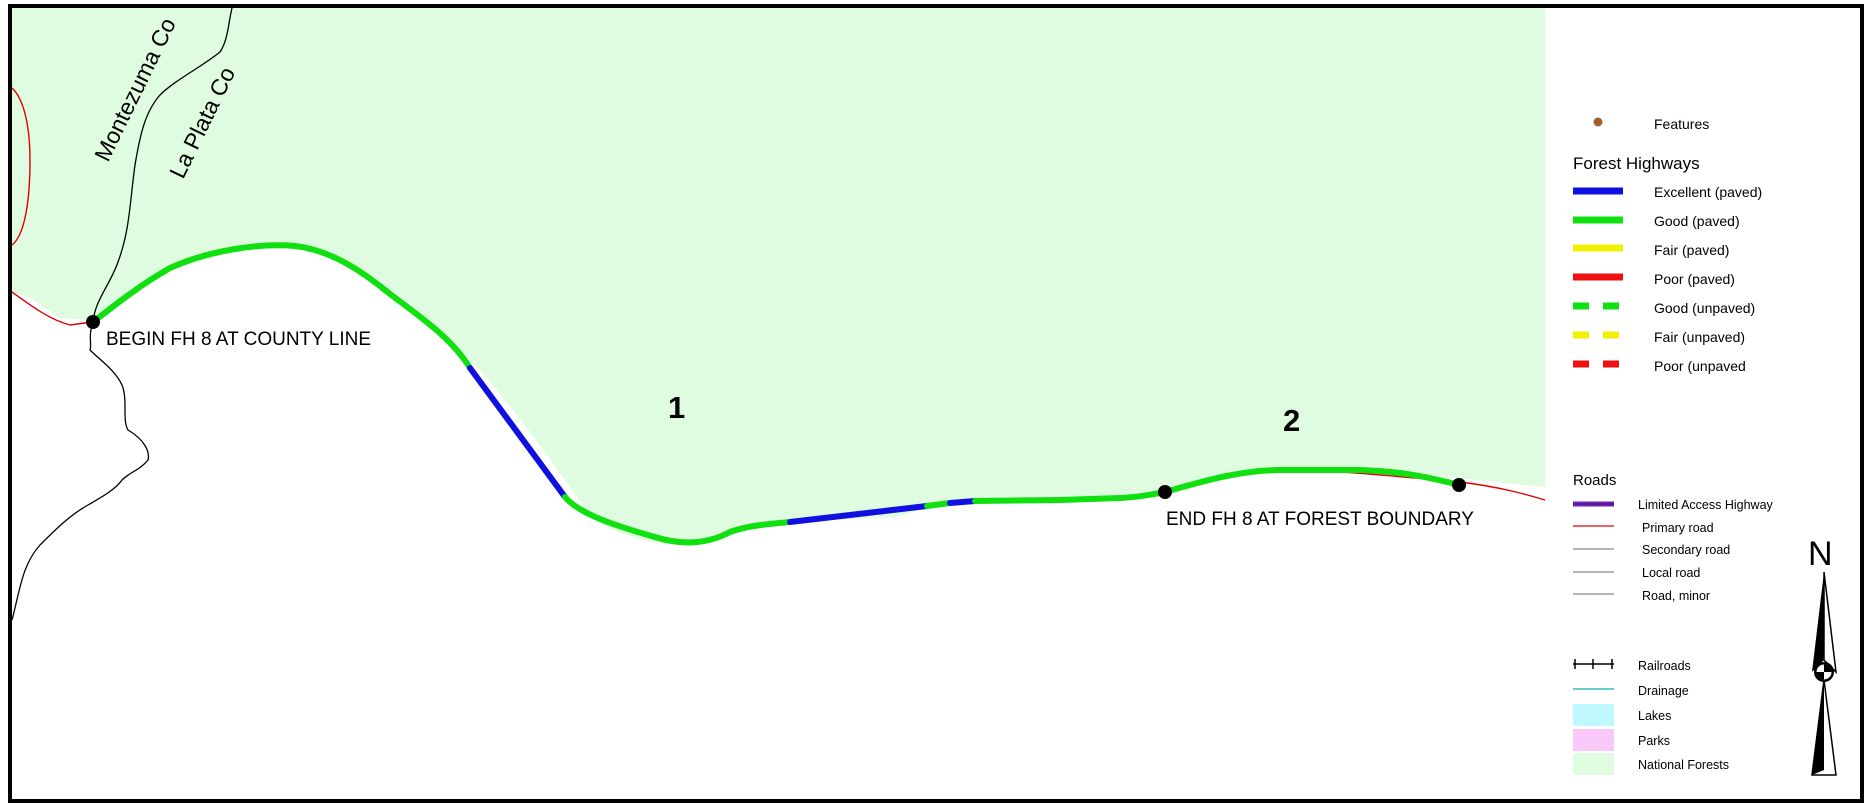  I want to click on segment-label-2: 2, so click(1291, 420).